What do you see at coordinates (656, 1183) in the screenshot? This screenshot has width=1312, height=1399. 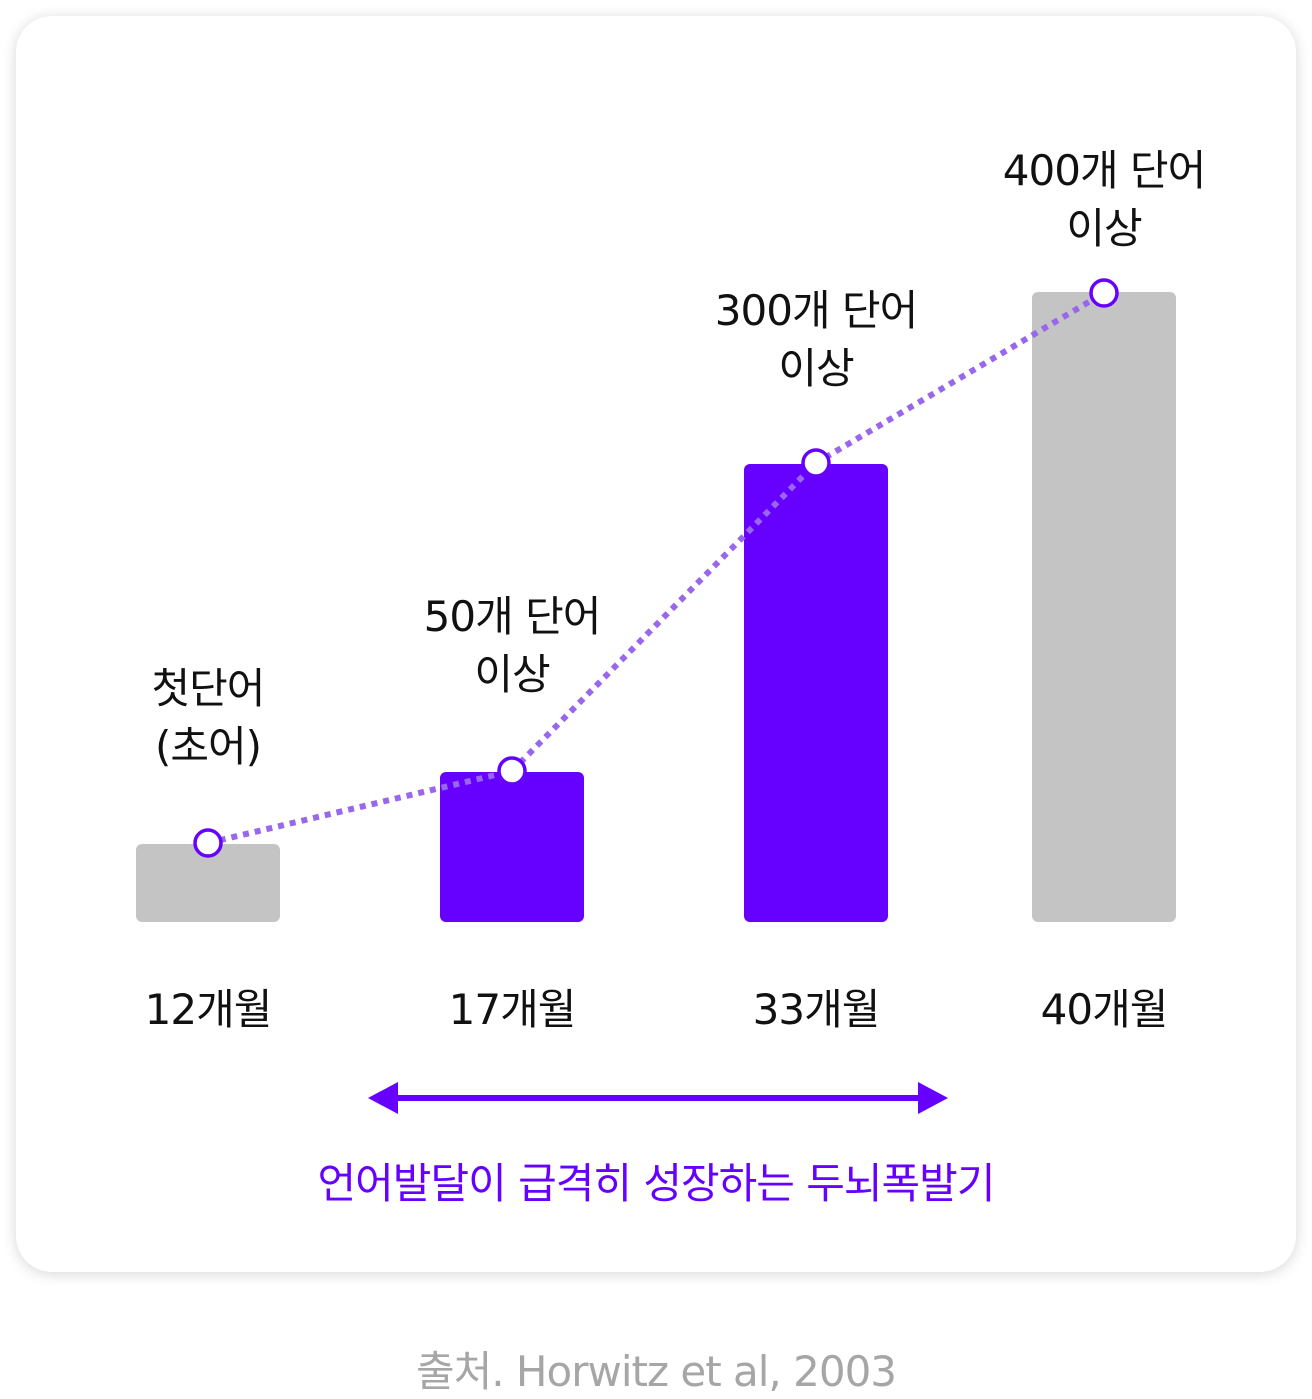 I see `growth-period-label: 언어발달이 급격히 성장하는 두뇌폭발기` at bounding box center [656, 1183].